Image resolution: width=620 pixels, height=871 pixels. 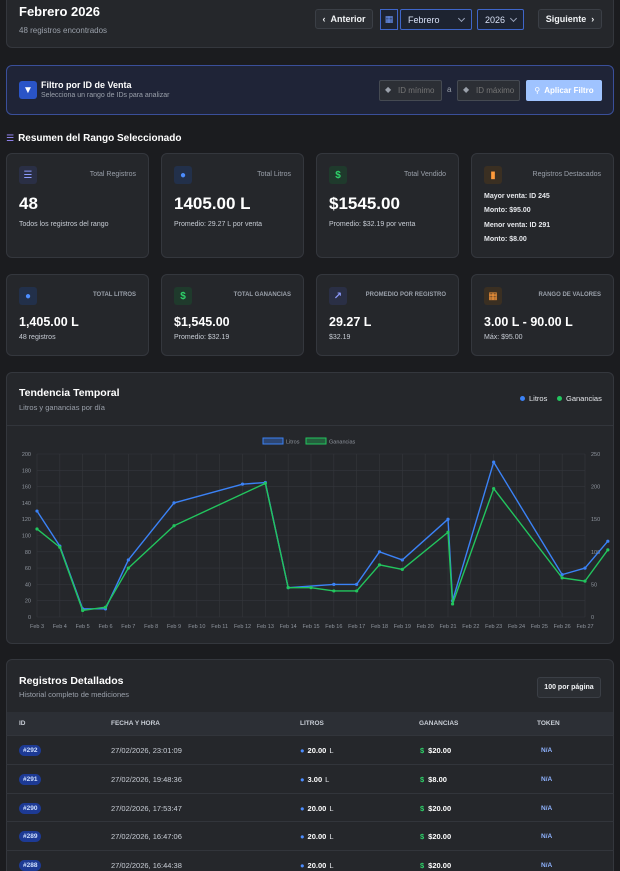 What do you see at coordinates (28, 585) in the screenshot?
I see `y-left-tick-label: 40` at bounding box center [28, 585].